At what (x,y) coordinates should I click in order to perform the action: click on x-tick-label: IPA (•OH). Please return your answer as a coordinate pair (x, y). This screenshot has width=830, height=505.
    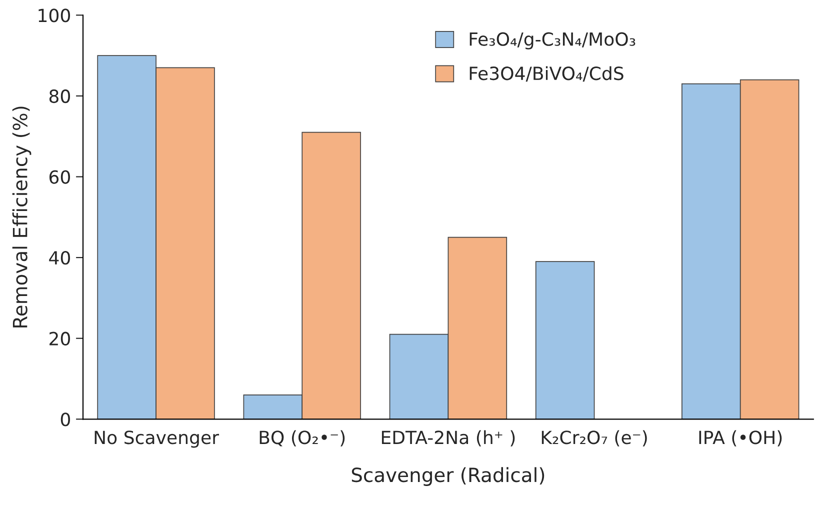
    Looking at the image, I should click on (740, 438).